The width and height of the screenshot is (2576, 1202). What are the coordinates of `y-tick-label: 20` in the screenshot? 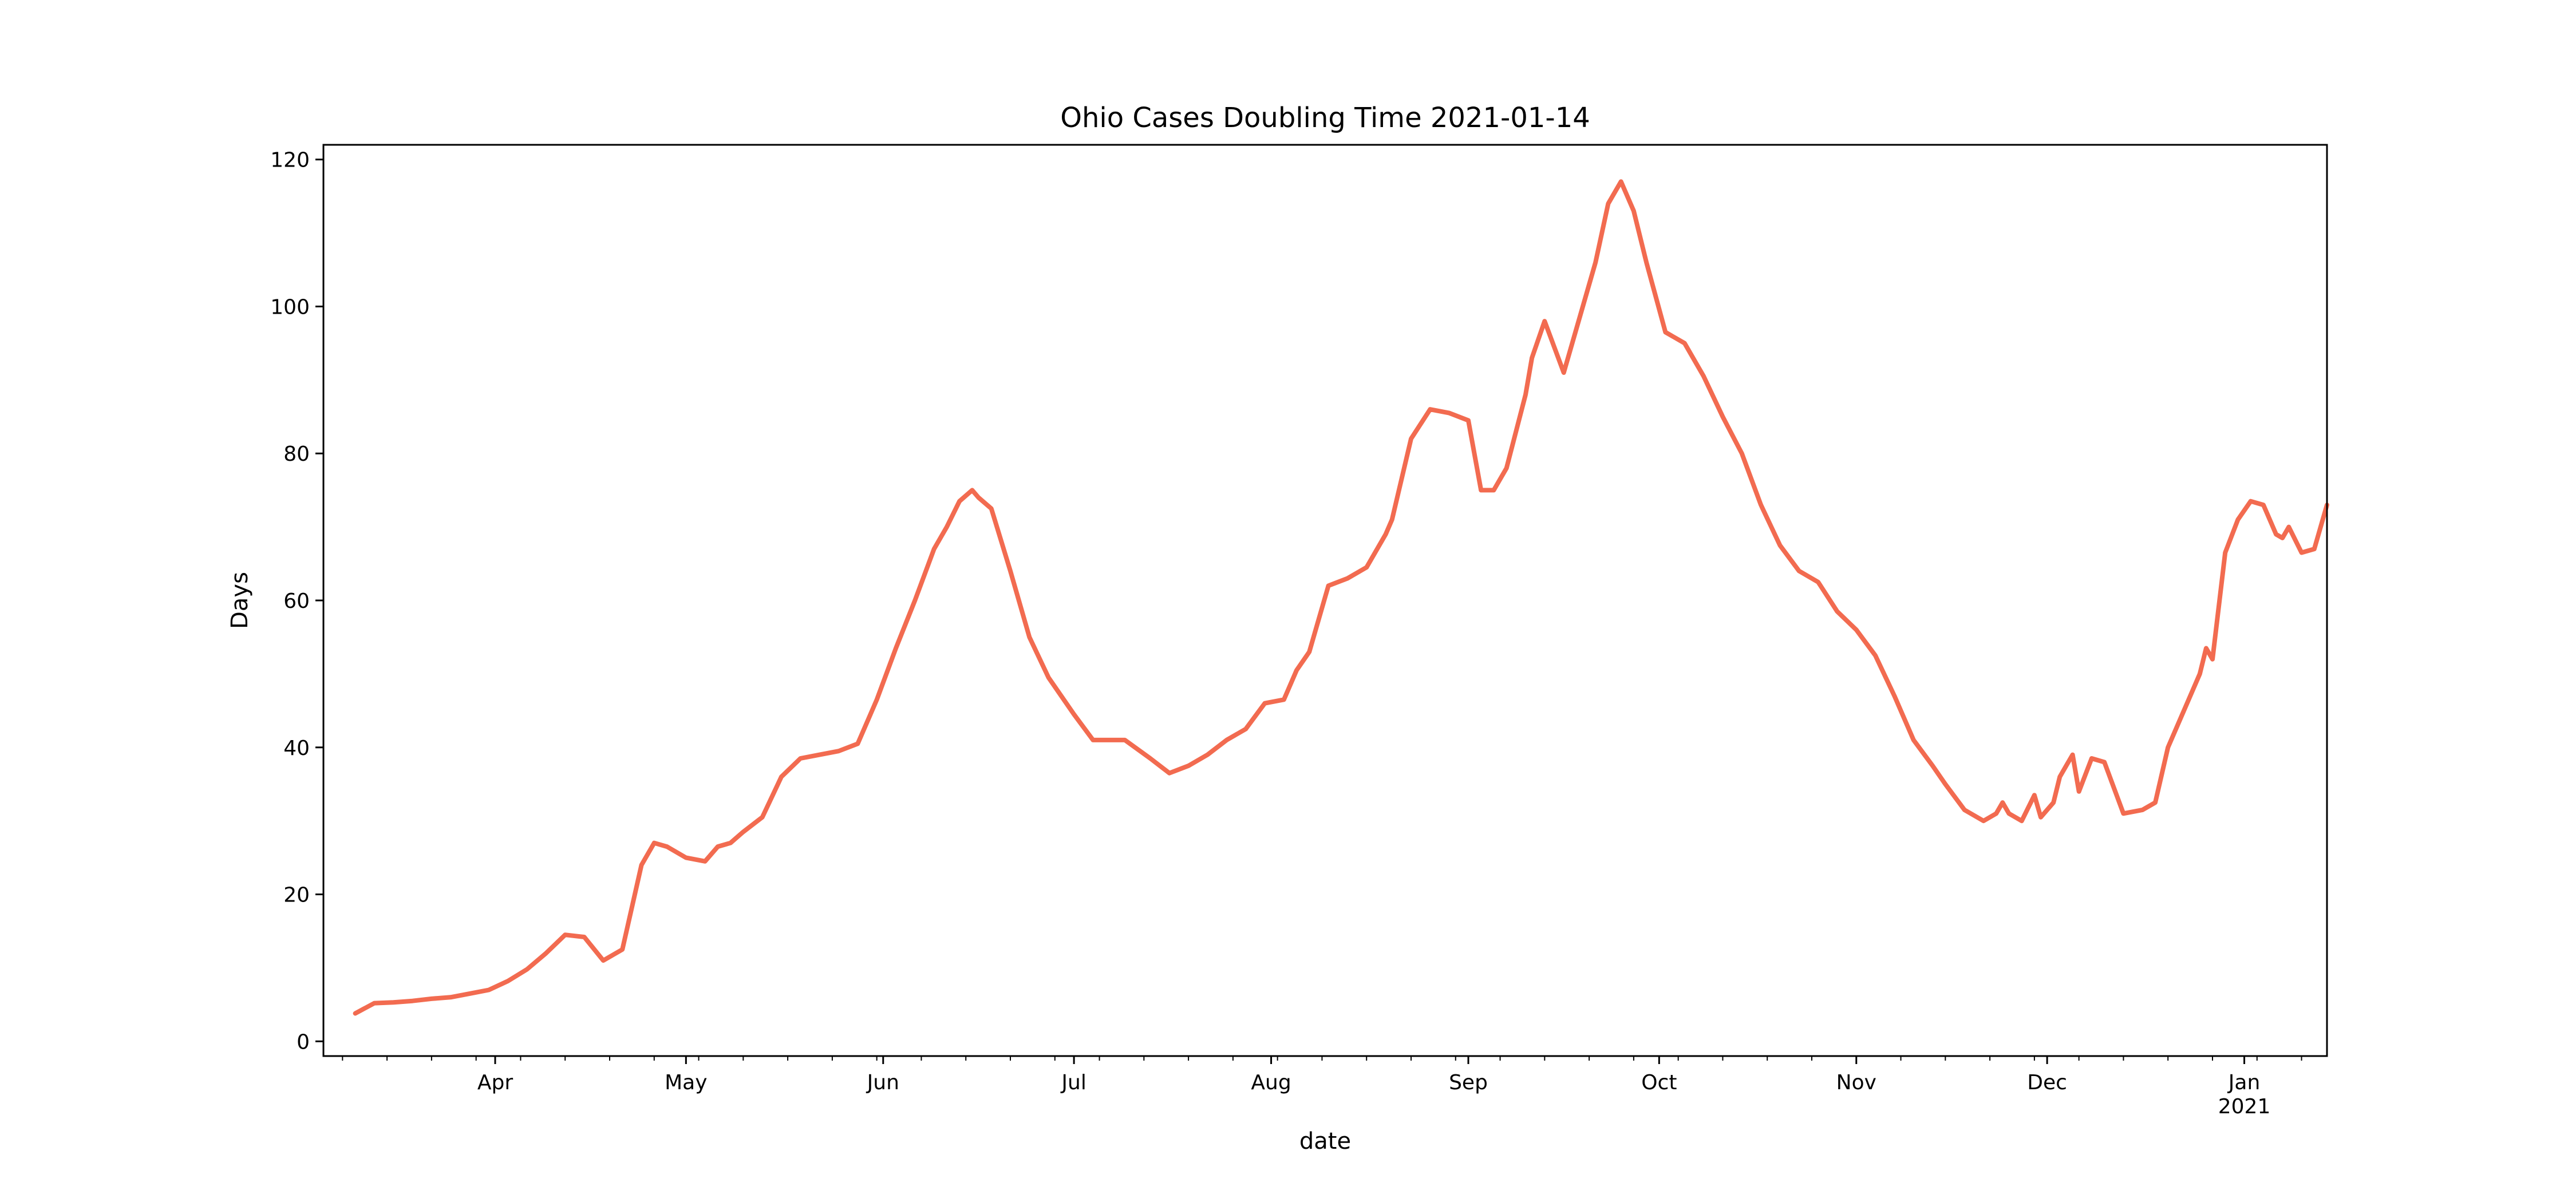 It's located at (296, 896).